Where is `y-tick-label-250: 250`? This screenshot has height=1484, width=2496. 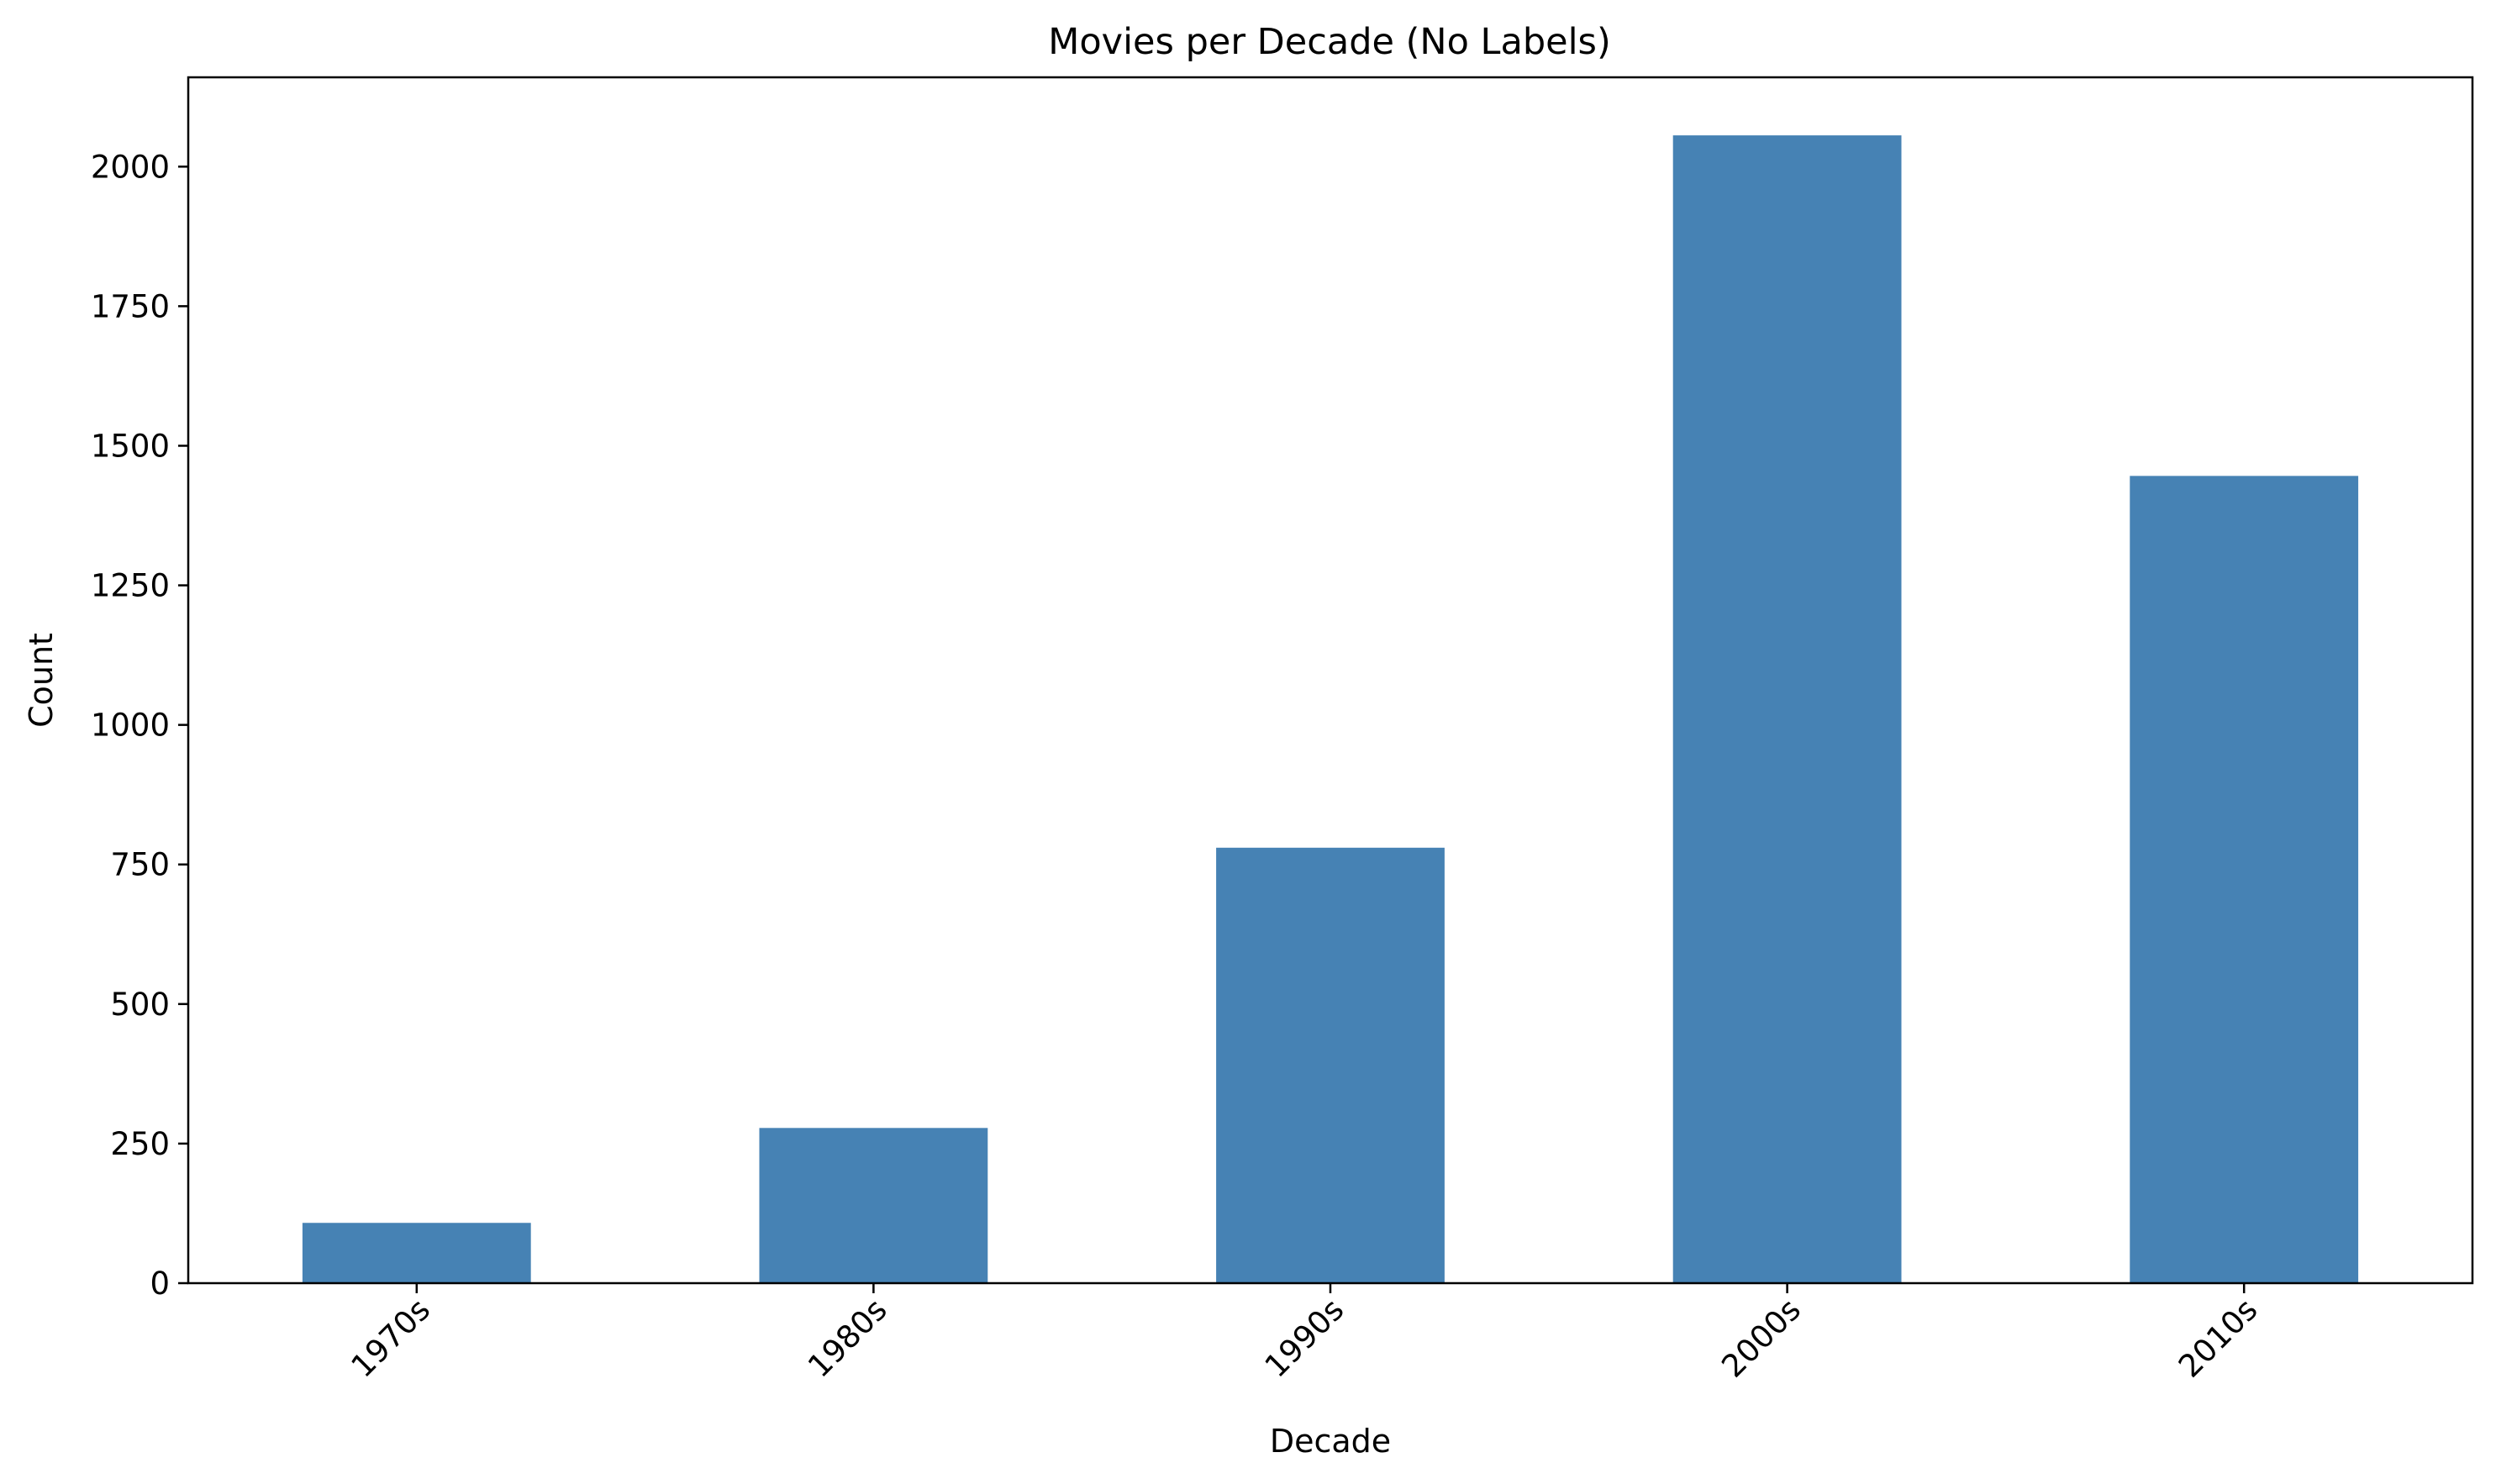 y-tick-label-250: 250 is located at coordinates (140, 1144).